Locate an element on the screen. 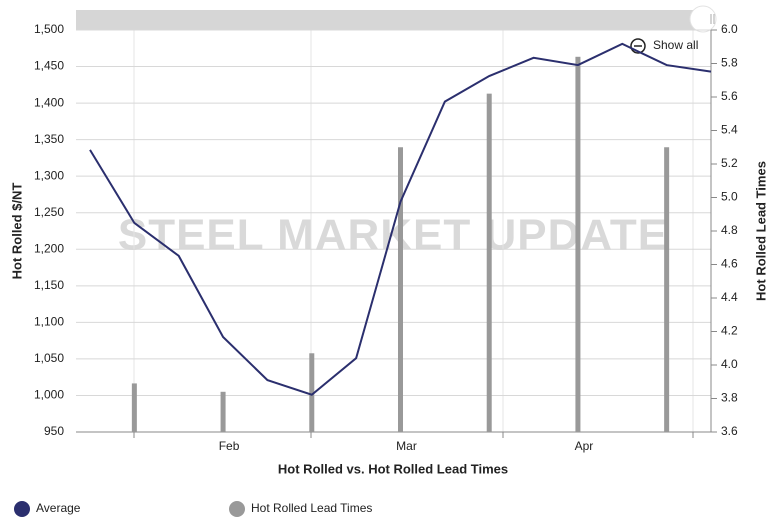 The height and width of the screenshot is (529, 783). y2-tick-label: 6.0 is located at coordinates (729, 29).